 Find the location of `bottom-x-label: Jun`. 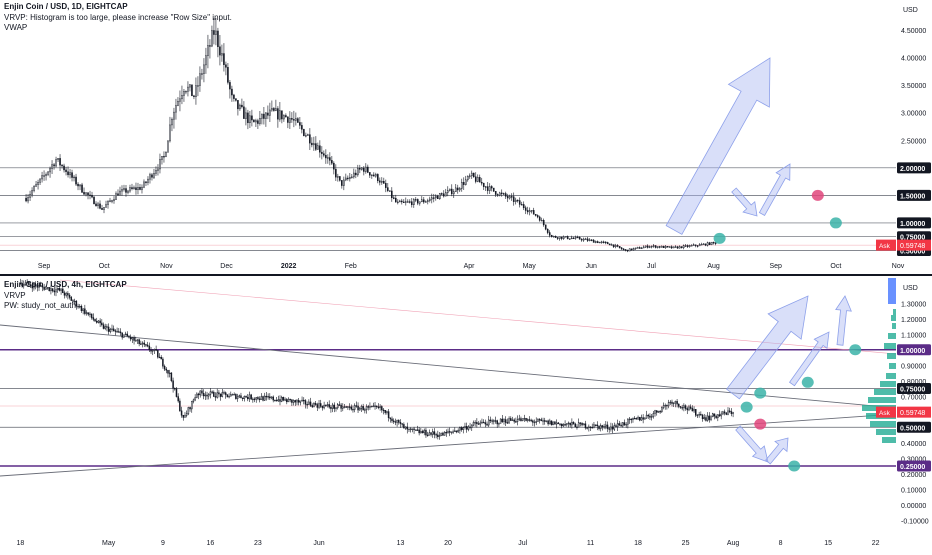

bottom-x-label: Jun is located at coordinates (318, 543).